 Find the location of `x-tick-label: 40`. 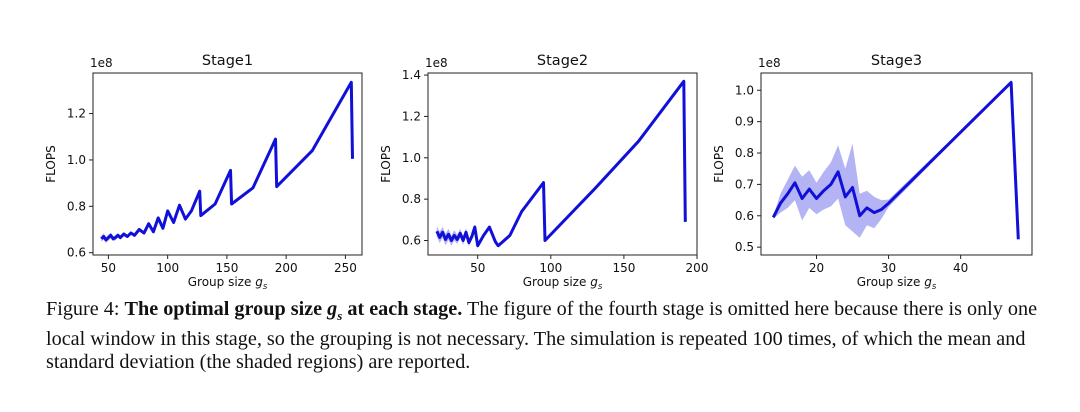

x-tick-label: 40 is located at coordinates (960, 268).